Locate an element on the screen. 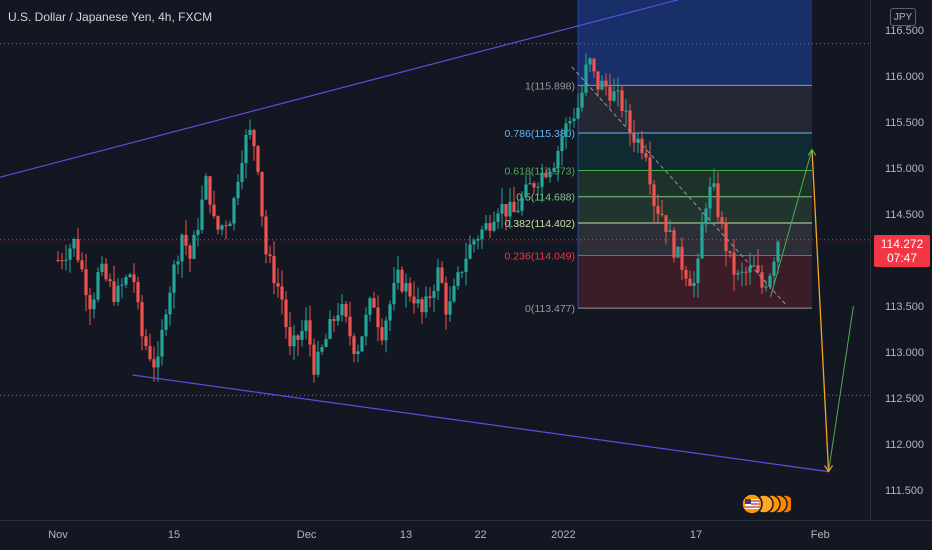  fib-level-label: 0(113.477) is located at coordinates (550, 309).